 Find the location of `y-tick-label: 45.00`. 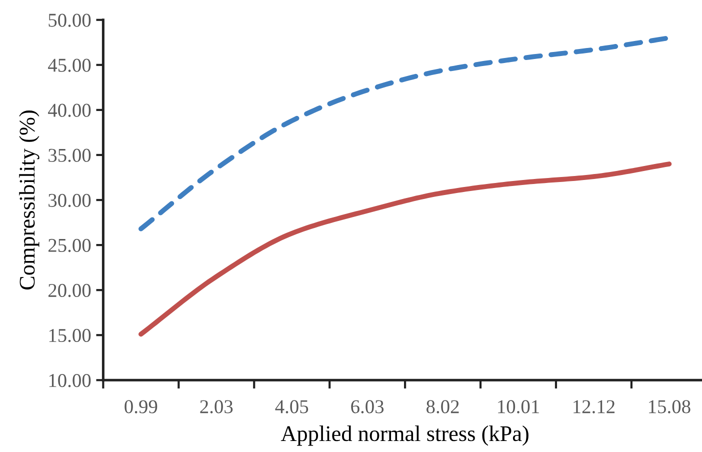

y-tick-label: 45.00 is located at coordinates (69, 65).